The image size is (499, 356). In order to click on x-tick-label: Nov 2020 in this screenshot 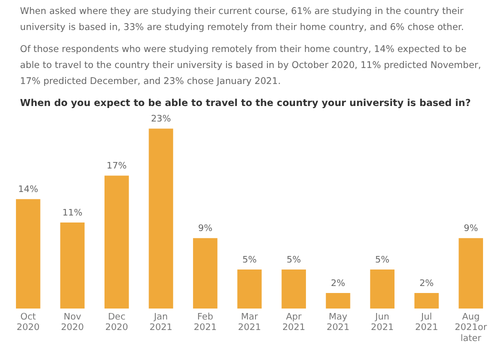, I will do `click(72, 323)`.